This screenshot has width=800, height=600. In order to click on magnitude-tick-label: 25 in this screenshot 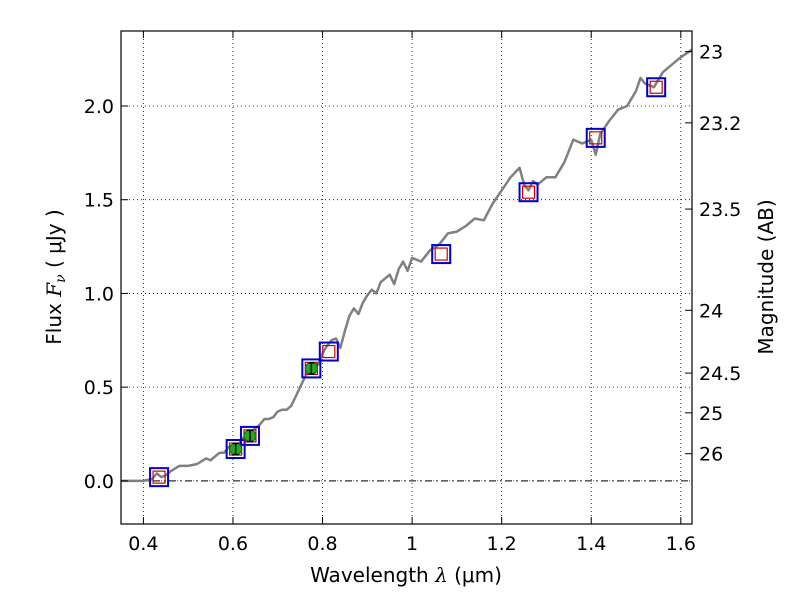, I will do `click(711, 414)`.